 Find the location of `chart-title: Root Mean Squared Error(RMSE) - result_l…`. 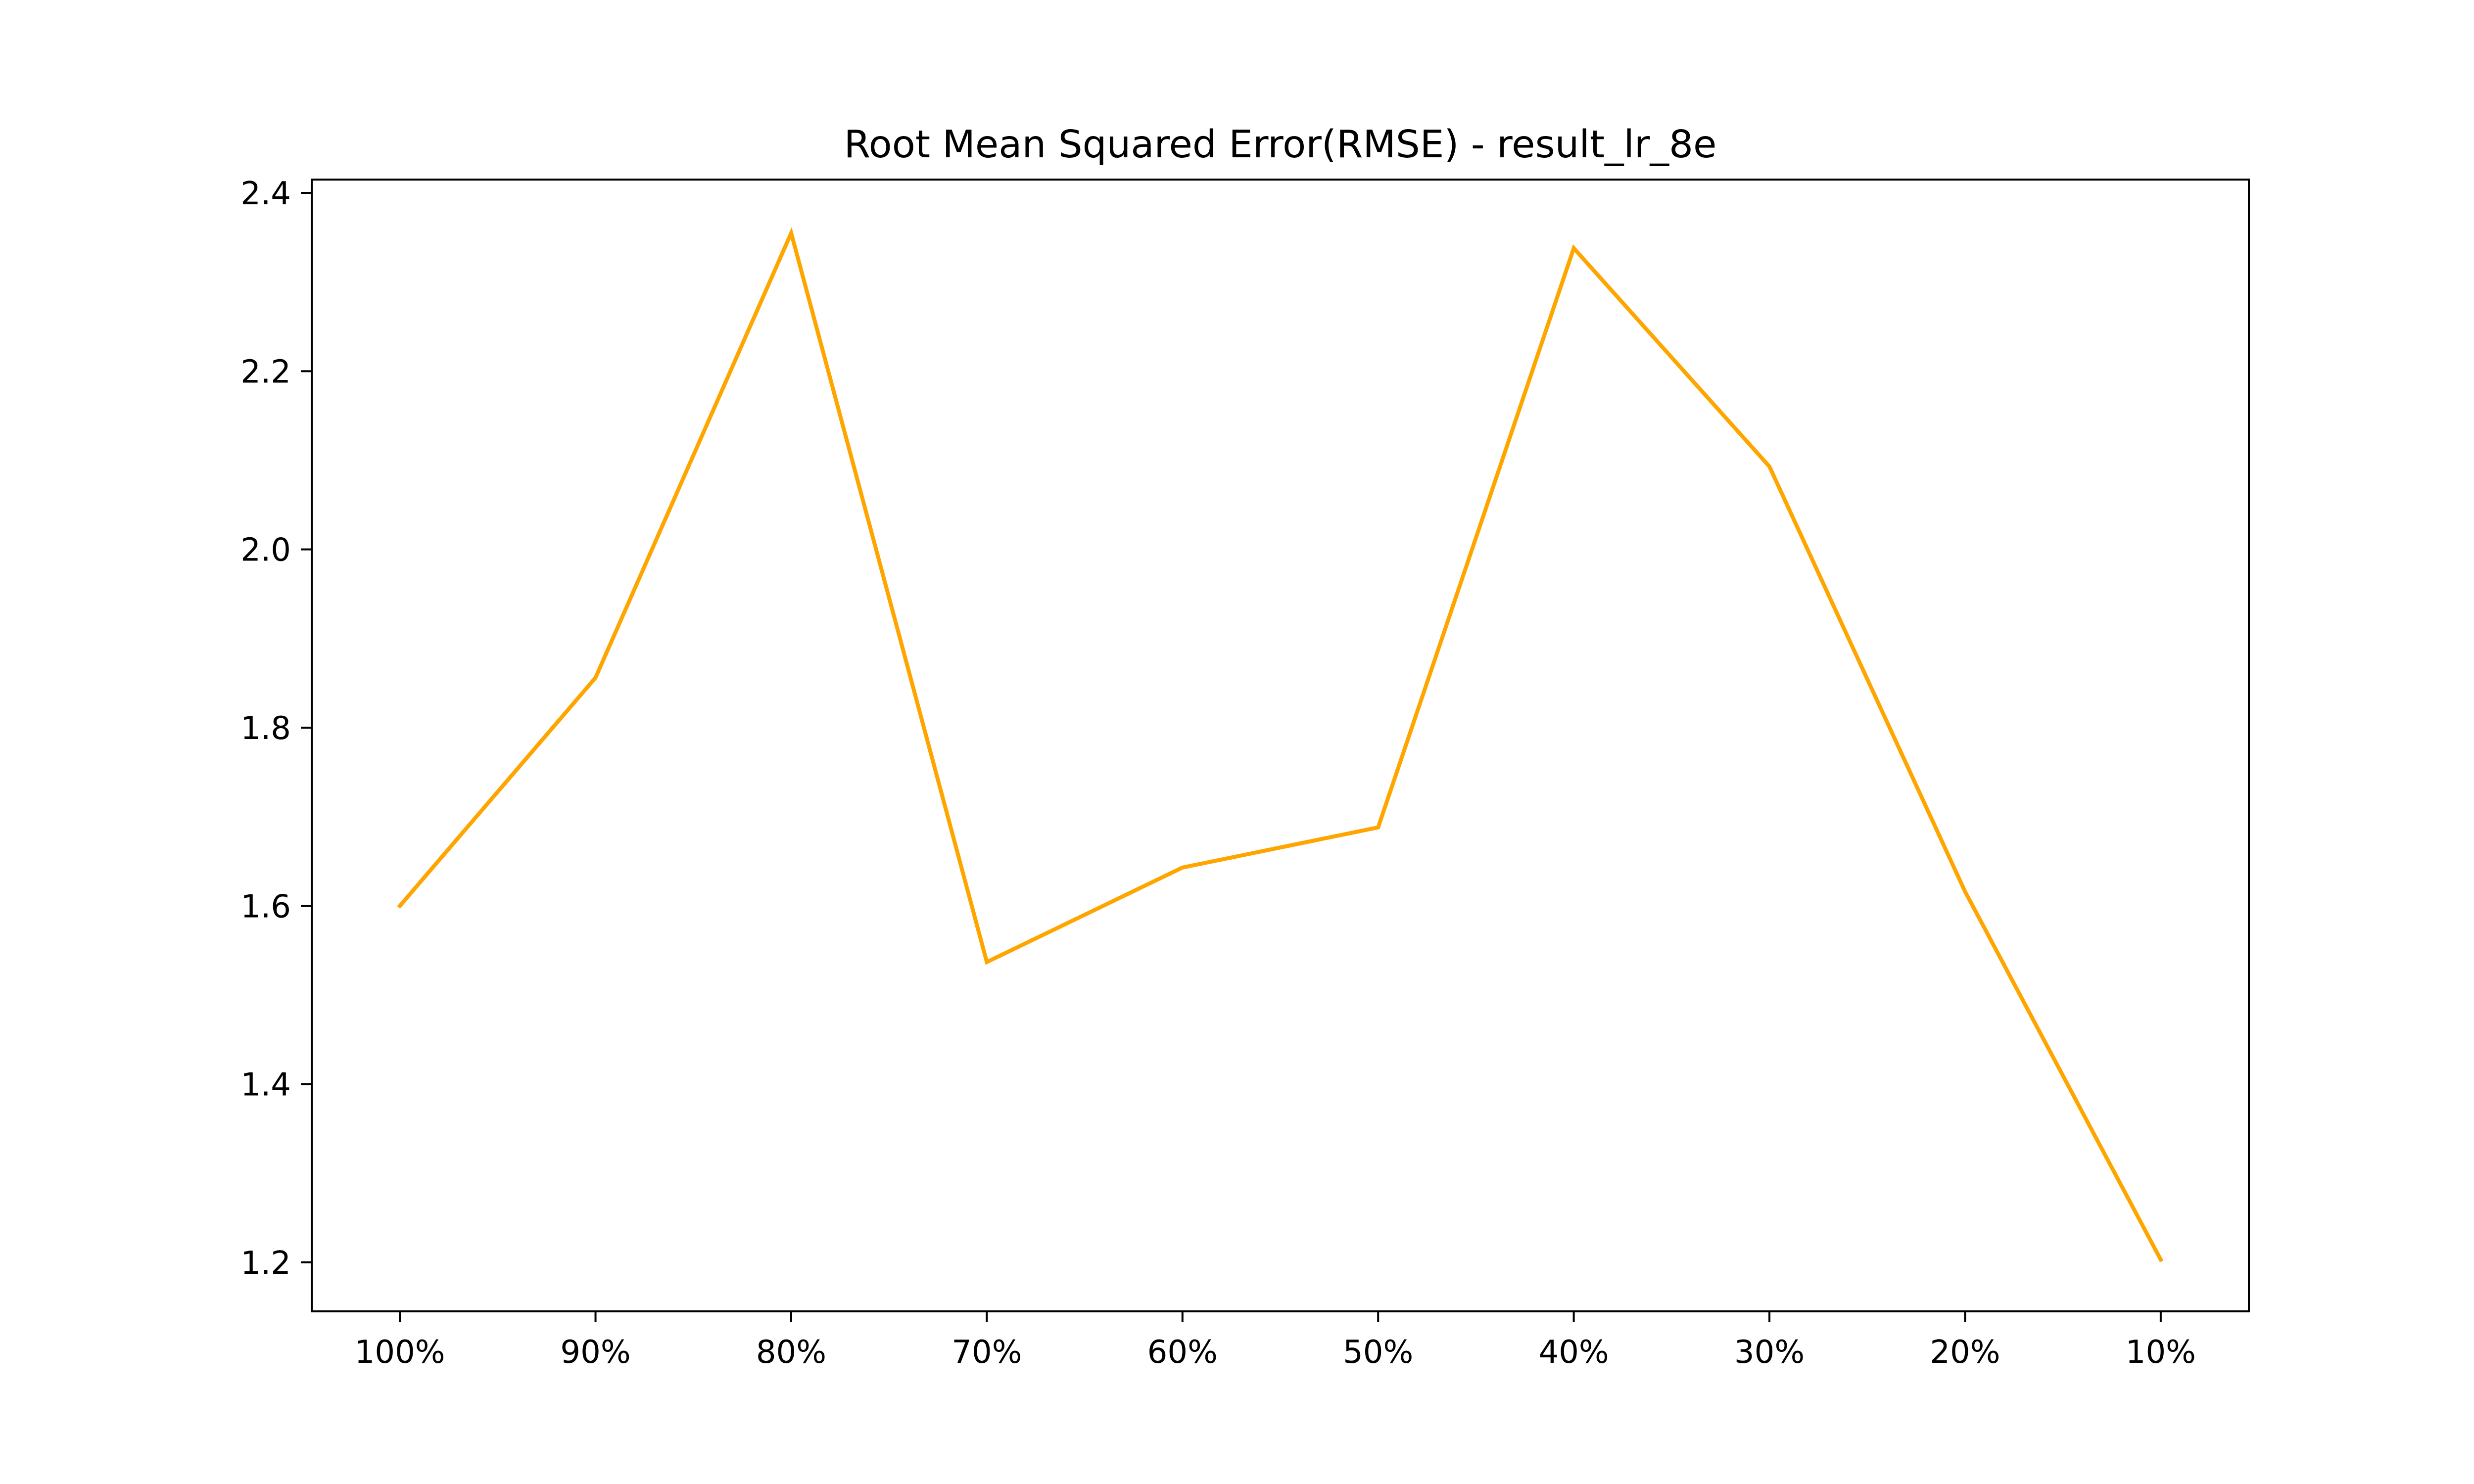

chart-title: Root Mean Squared Error(RMSE) - result_l… is located at coordinates (1280, 145).